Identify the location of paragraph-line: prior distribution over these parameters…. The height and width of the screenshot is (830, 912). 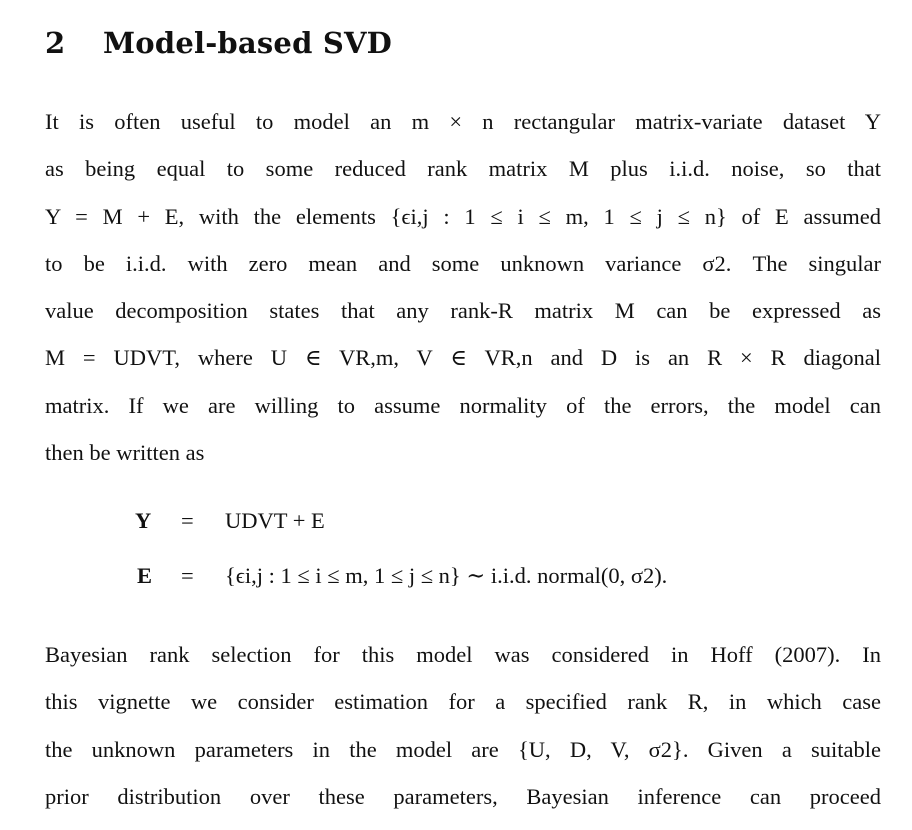
(463, 796).